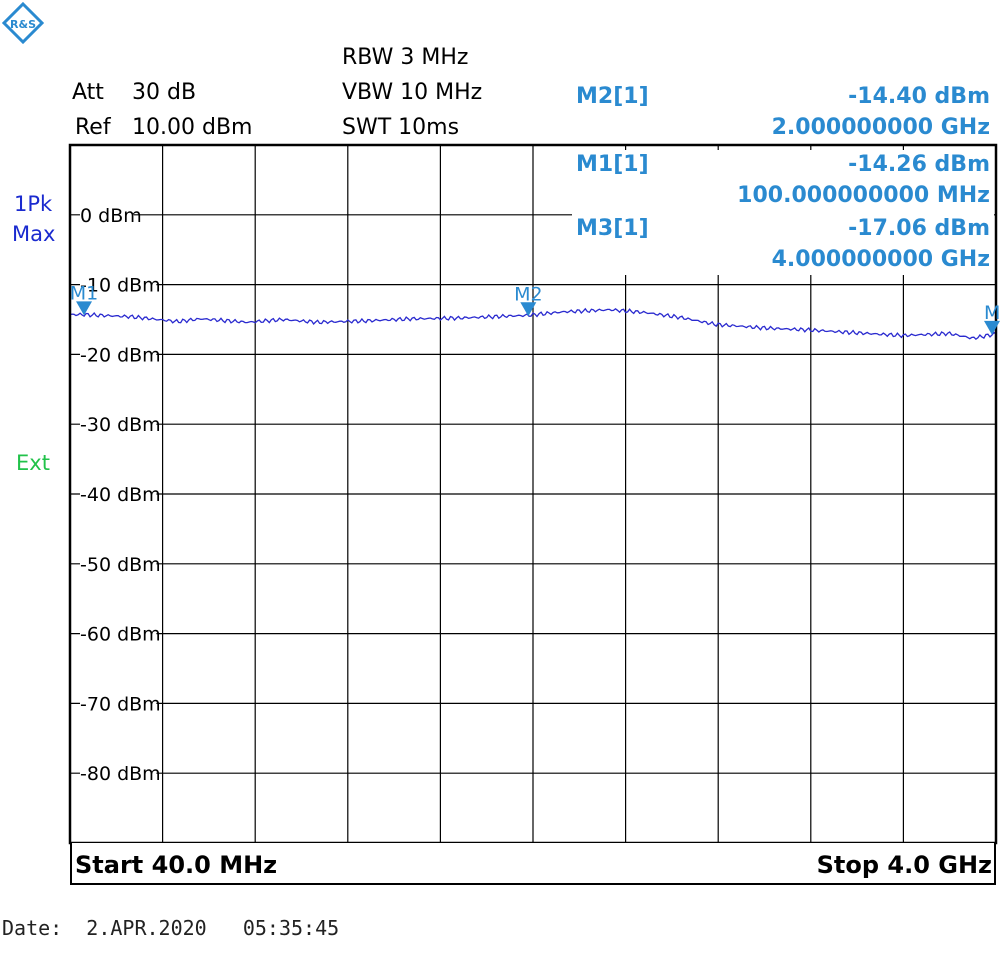 The image size is (1000, 971). What do you see at coordinates (84, 293) in the screenshot?
I see `marker-tag: M1` at bounding box center [84, 293].